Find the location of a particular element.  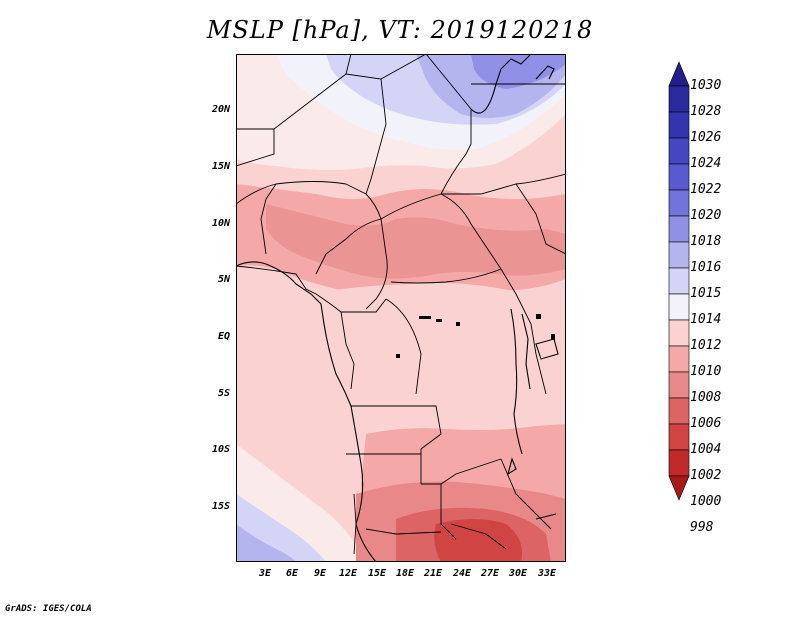

lat-label: 10N is located at coordinates (220, 223).